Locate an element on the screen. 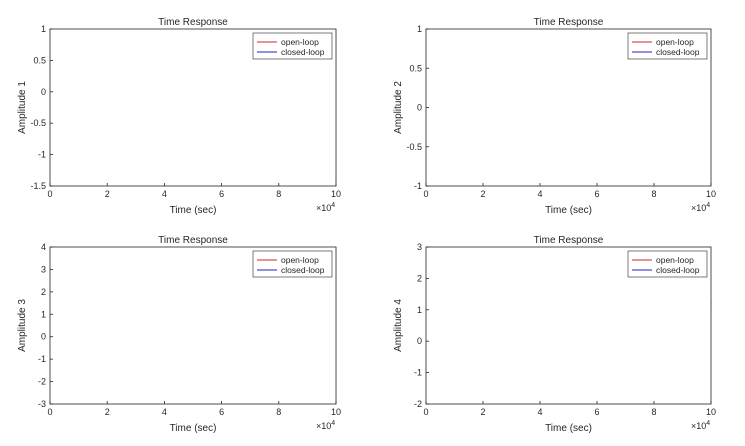  y-tick-label: -3 is located at coordinates (42, 404).